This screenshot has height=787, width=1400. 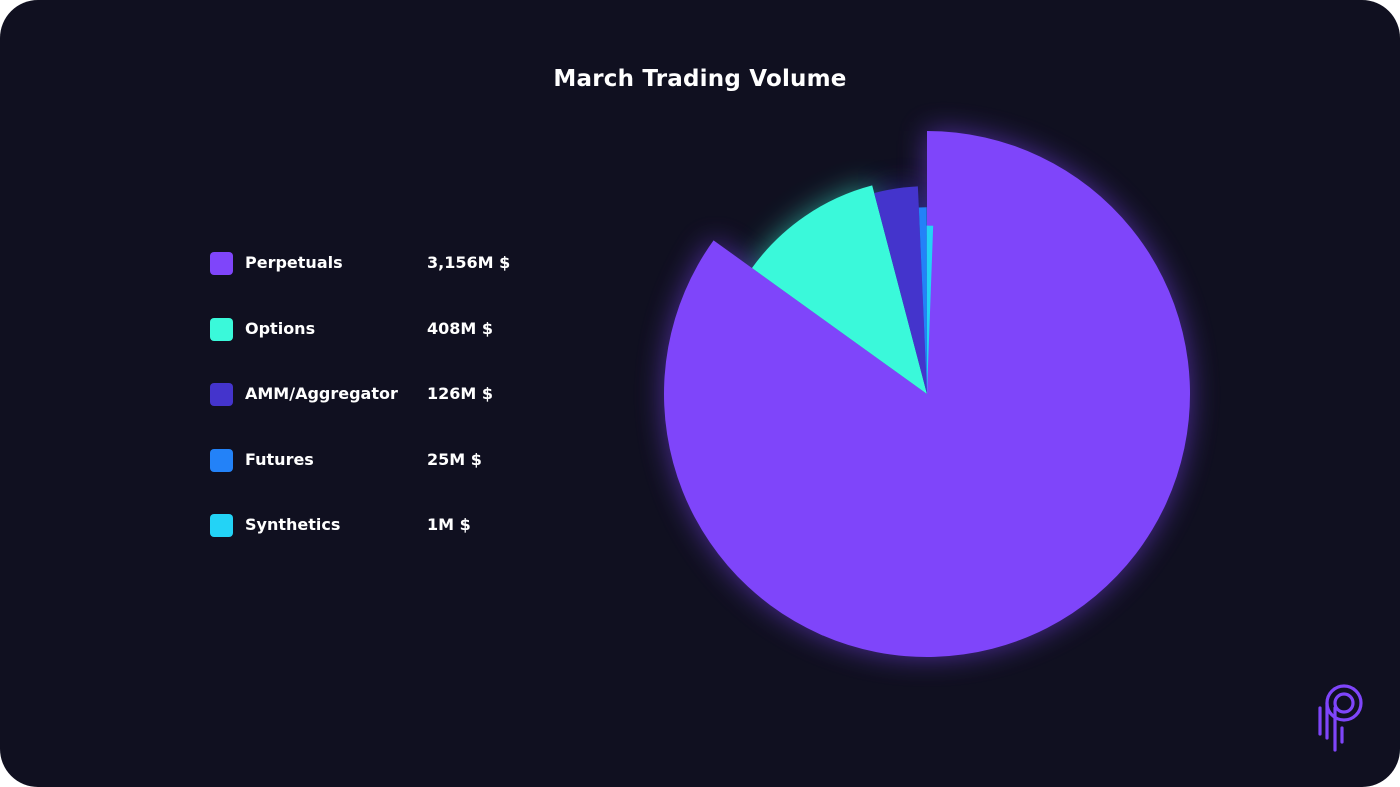 I want to click on legend-item-amm-aggregator: AMM/Aggregator 126M $, so click(x=370, y=414).